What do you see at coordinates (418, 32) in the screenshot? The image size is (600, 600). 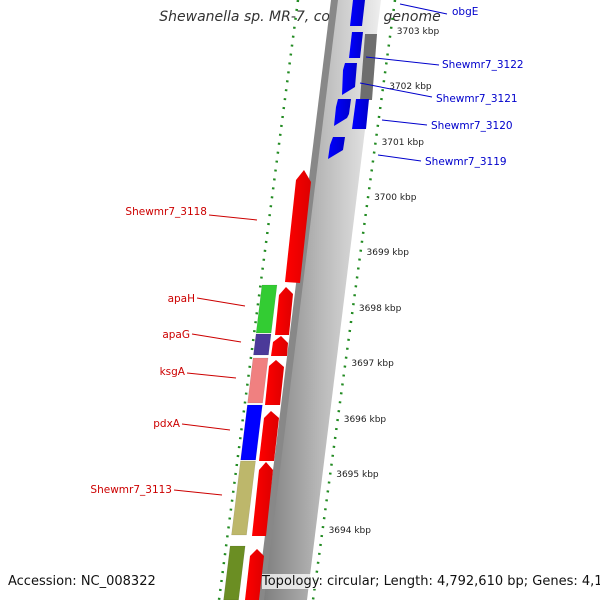 I see `scale-label: 3703 kbp` at bounding box center [418, 32].